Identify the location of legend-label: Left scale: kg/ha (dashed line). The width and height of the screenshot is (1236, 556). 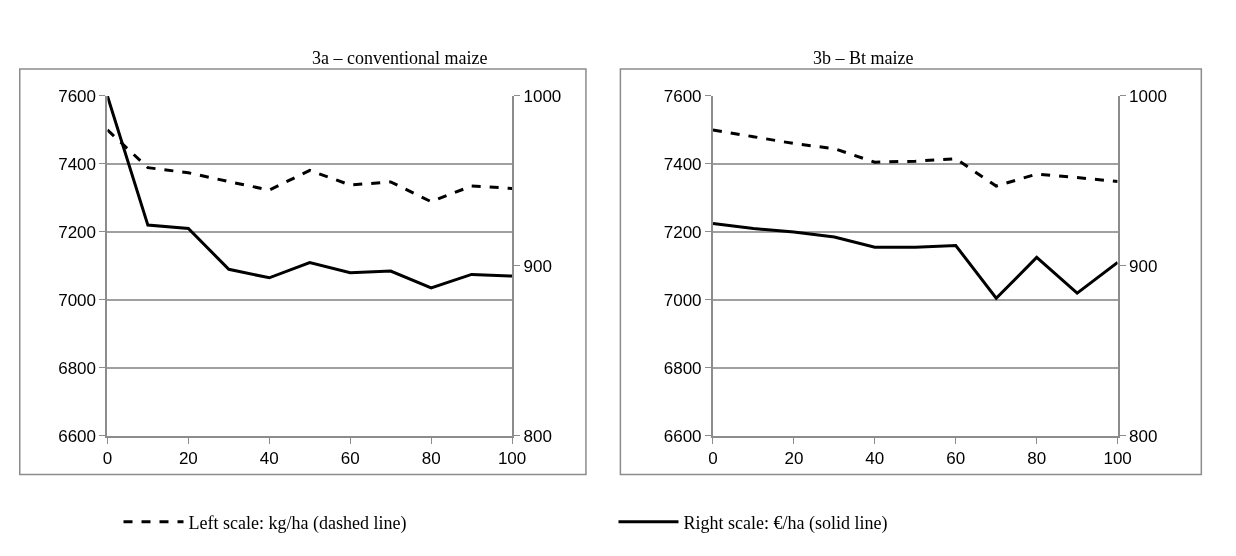
(297, 523).